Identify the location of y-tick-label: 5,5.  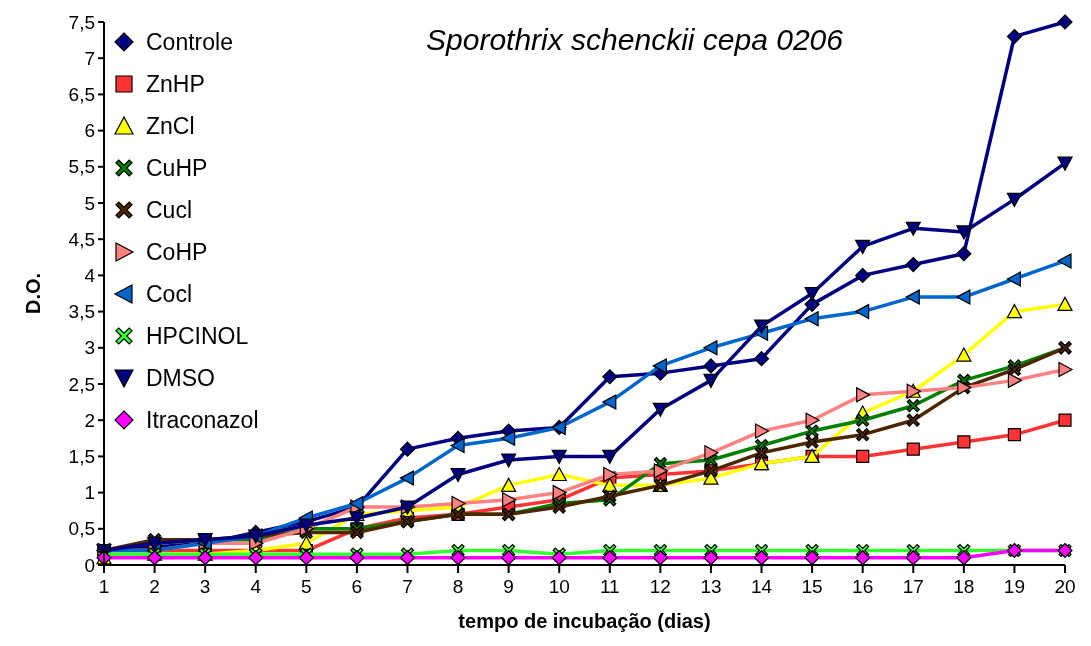
(81, 167).